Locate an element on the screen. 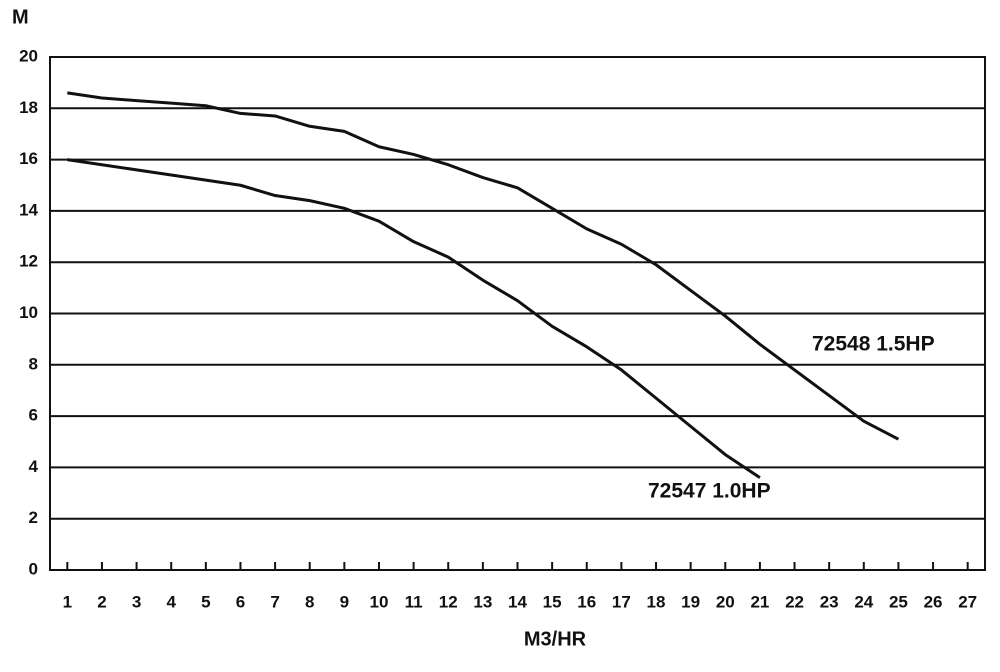  x-tick-label: 3 is located at coordinates (136, 601).